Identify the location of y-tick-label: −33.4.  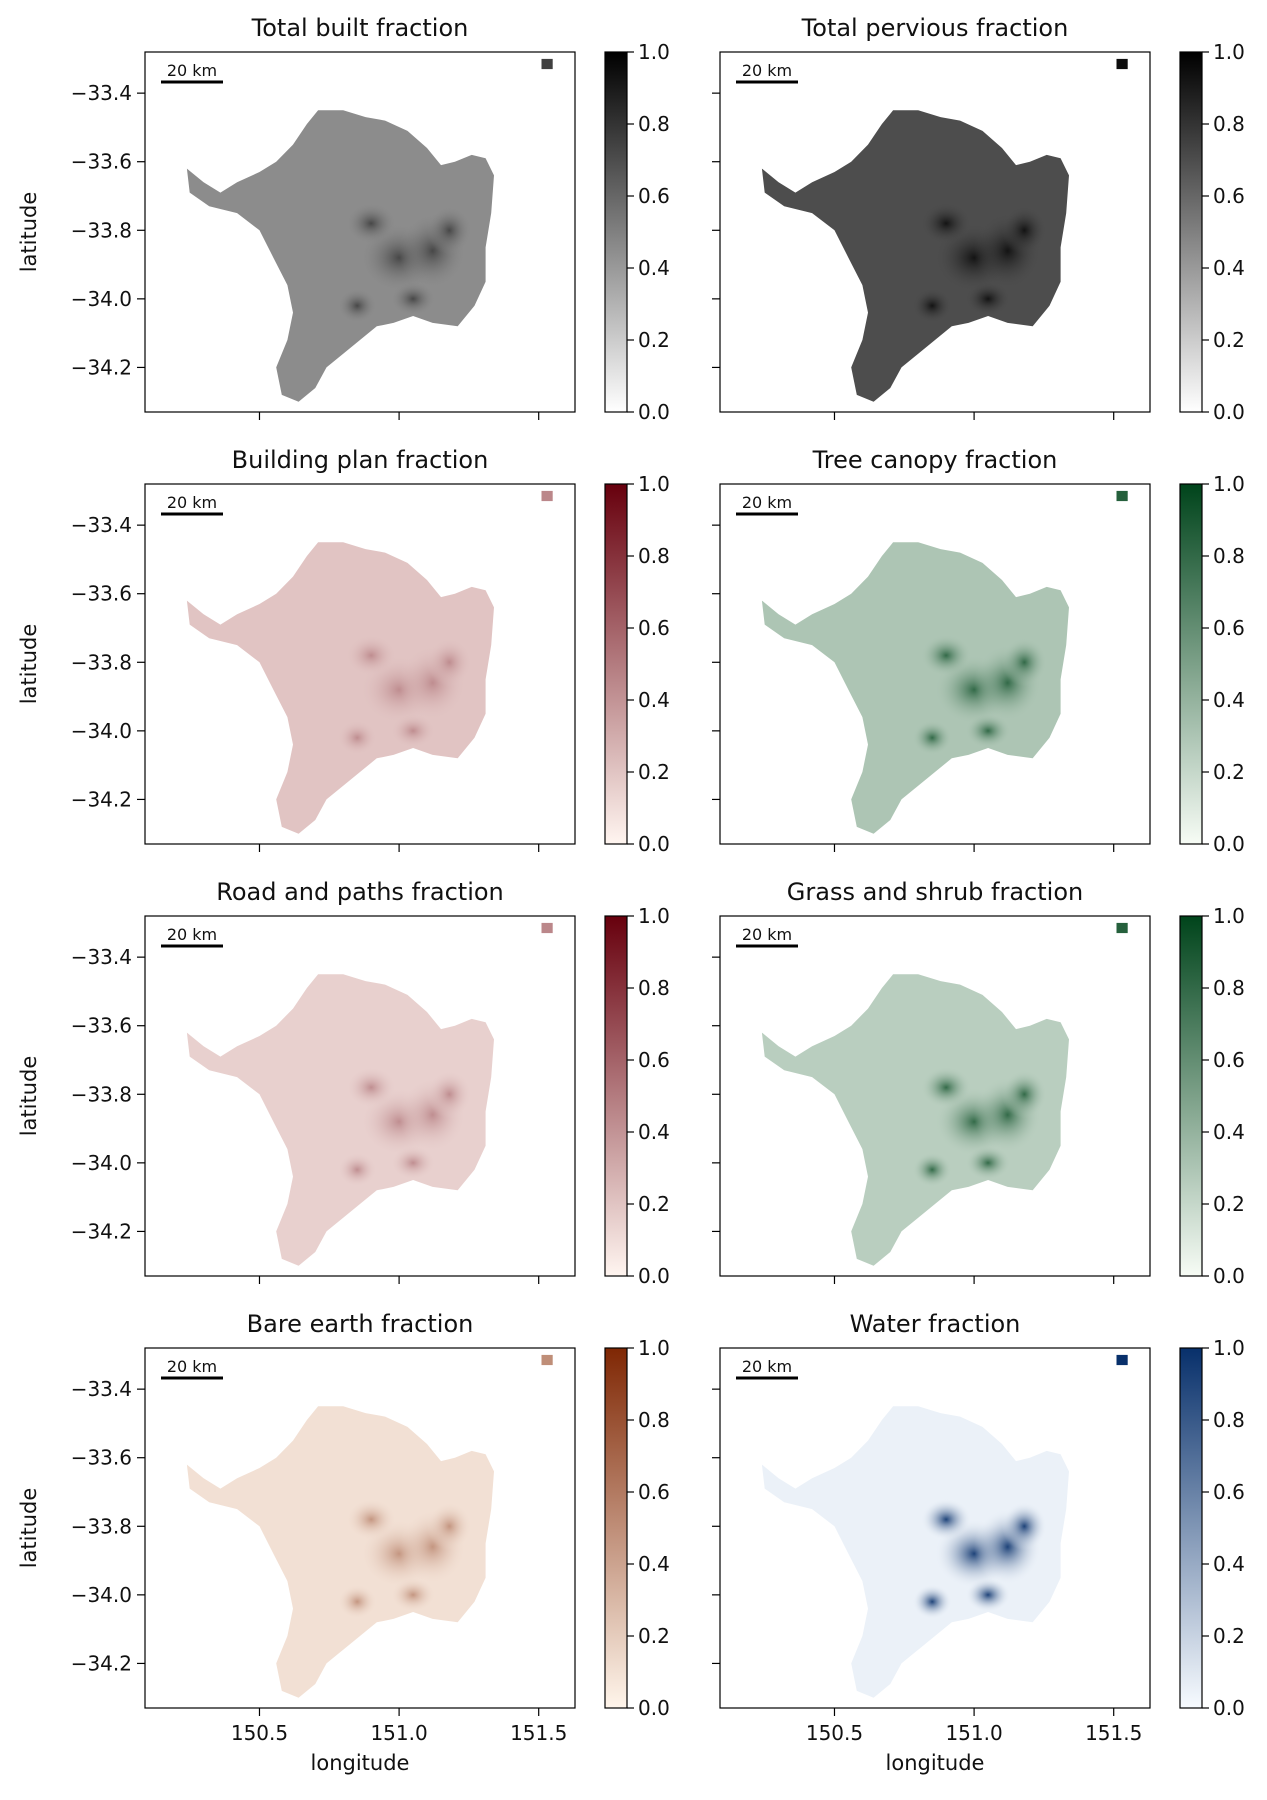
(101, 957).